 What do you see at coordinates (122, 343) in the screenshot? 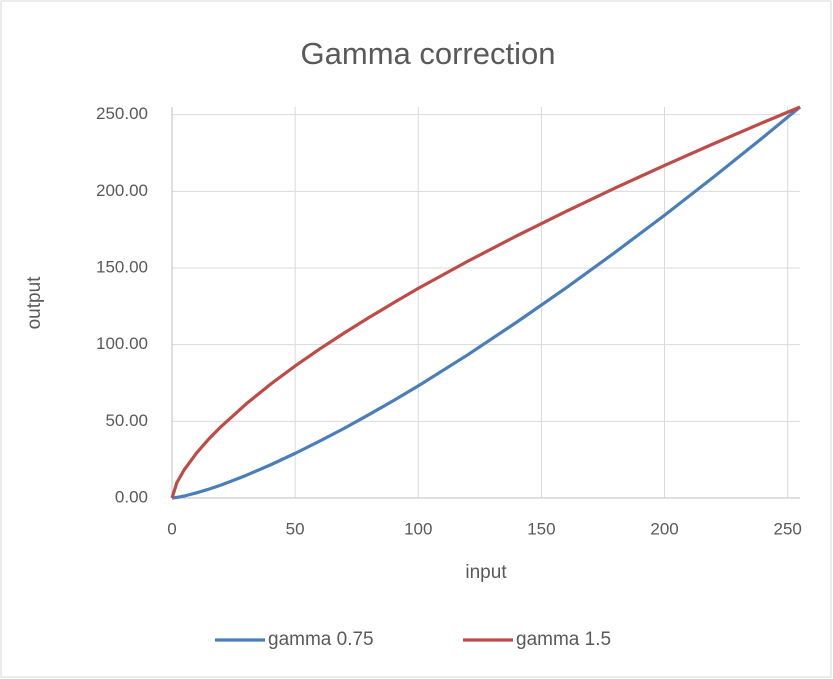
I see `y-tick-label: 100.00` at bounding box center [122, 343].